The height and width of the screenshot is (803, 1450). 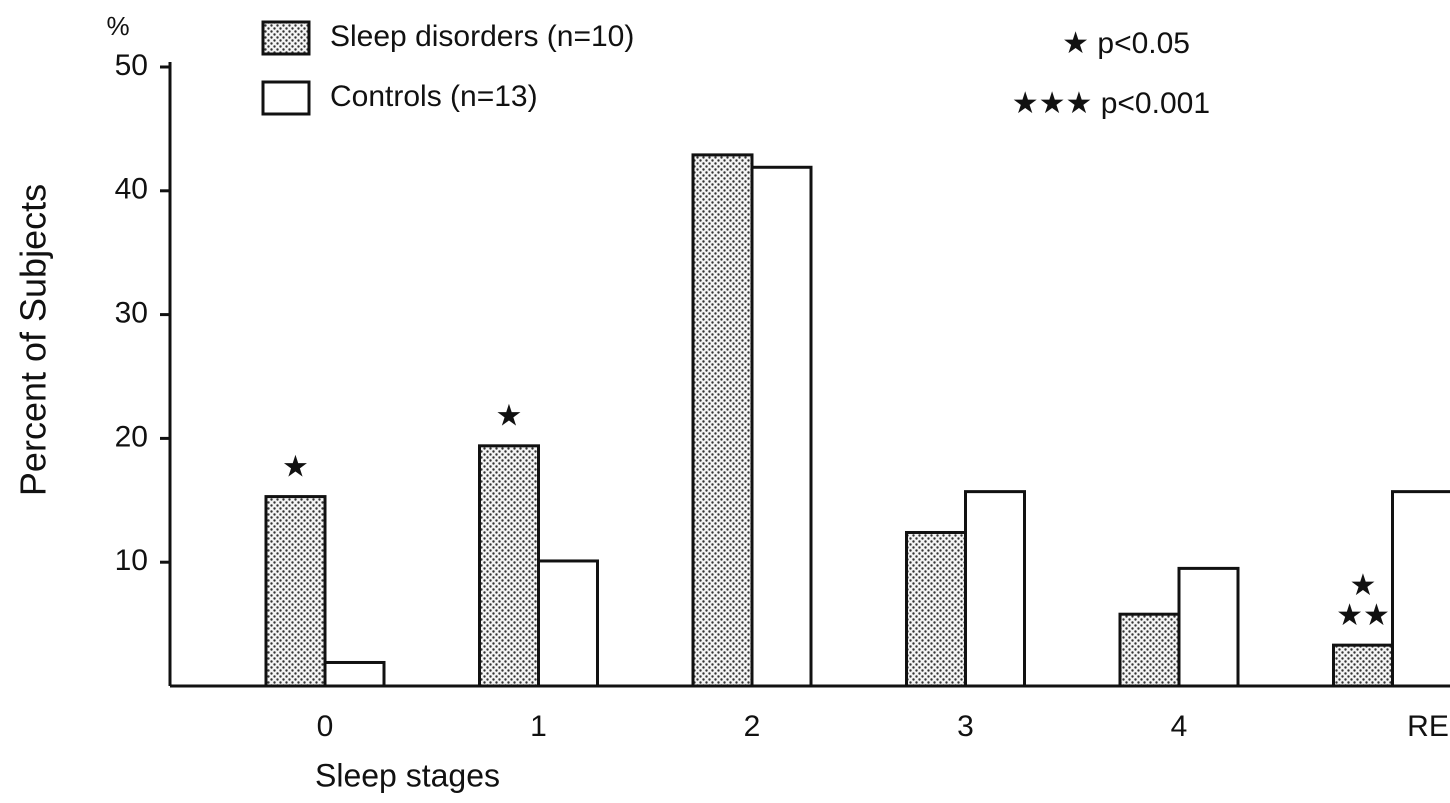 What do you see at coordinates (538, 726) in the screenshot?
I see `x-tick-label: 1` at bounding box center [538, 726].